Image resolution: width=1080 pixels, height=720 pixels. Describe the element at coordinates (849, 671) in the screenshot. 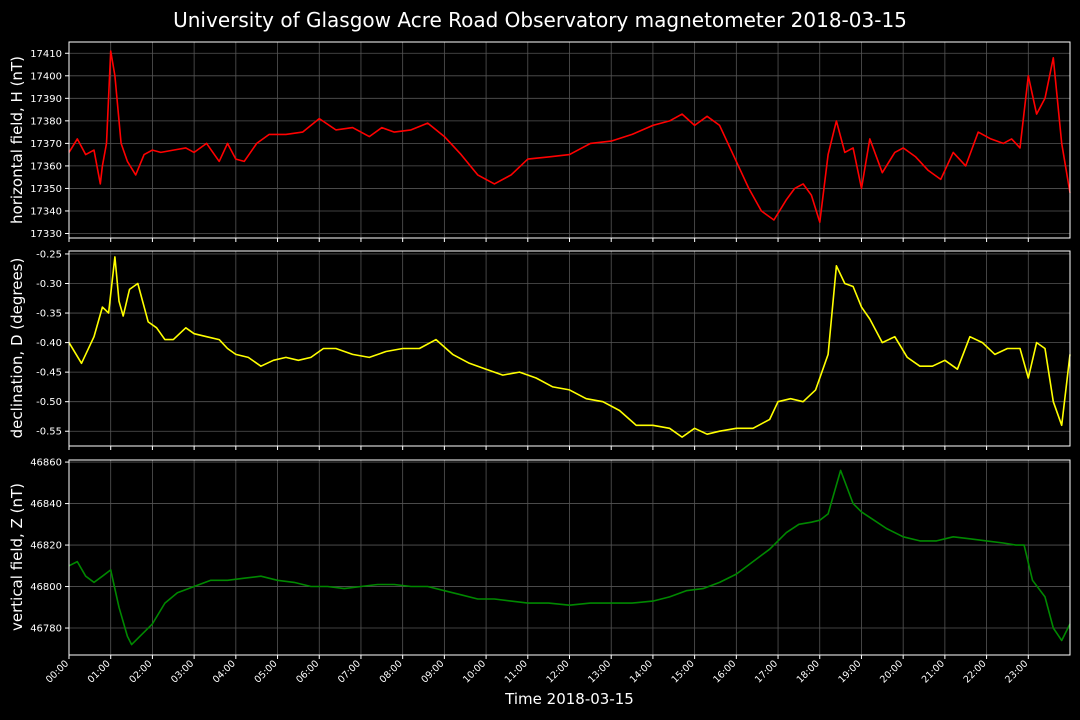

I see `x-tick-label: 19:00` at that location.